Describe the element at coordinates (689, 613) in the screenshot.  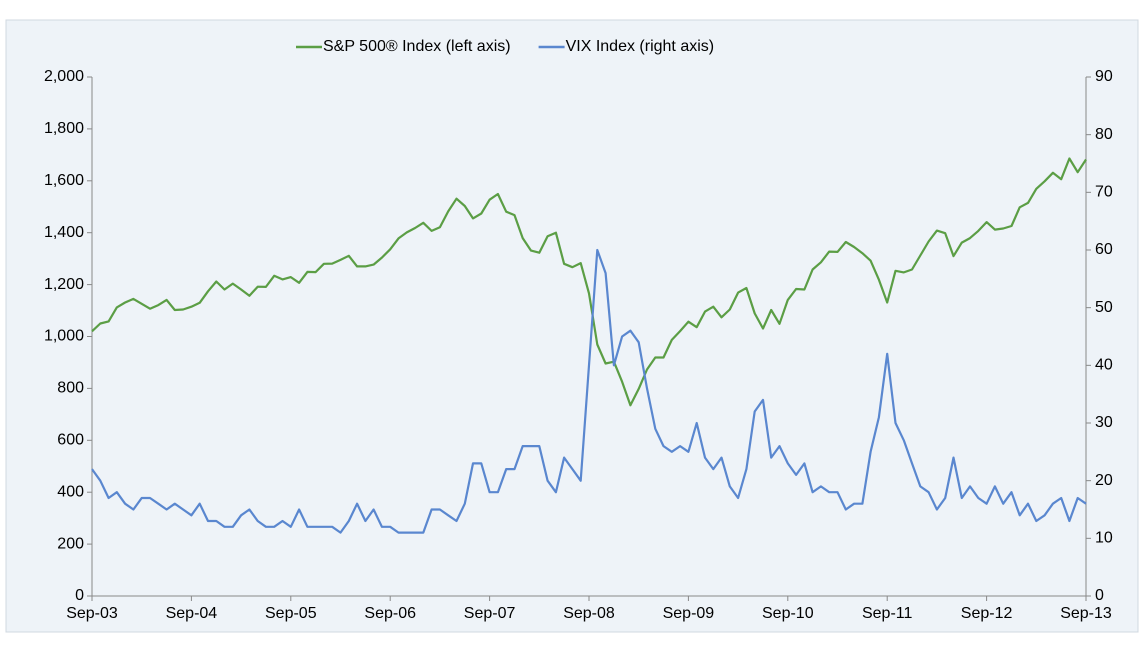
I see `x-tick-label: Sep-09` at that location.